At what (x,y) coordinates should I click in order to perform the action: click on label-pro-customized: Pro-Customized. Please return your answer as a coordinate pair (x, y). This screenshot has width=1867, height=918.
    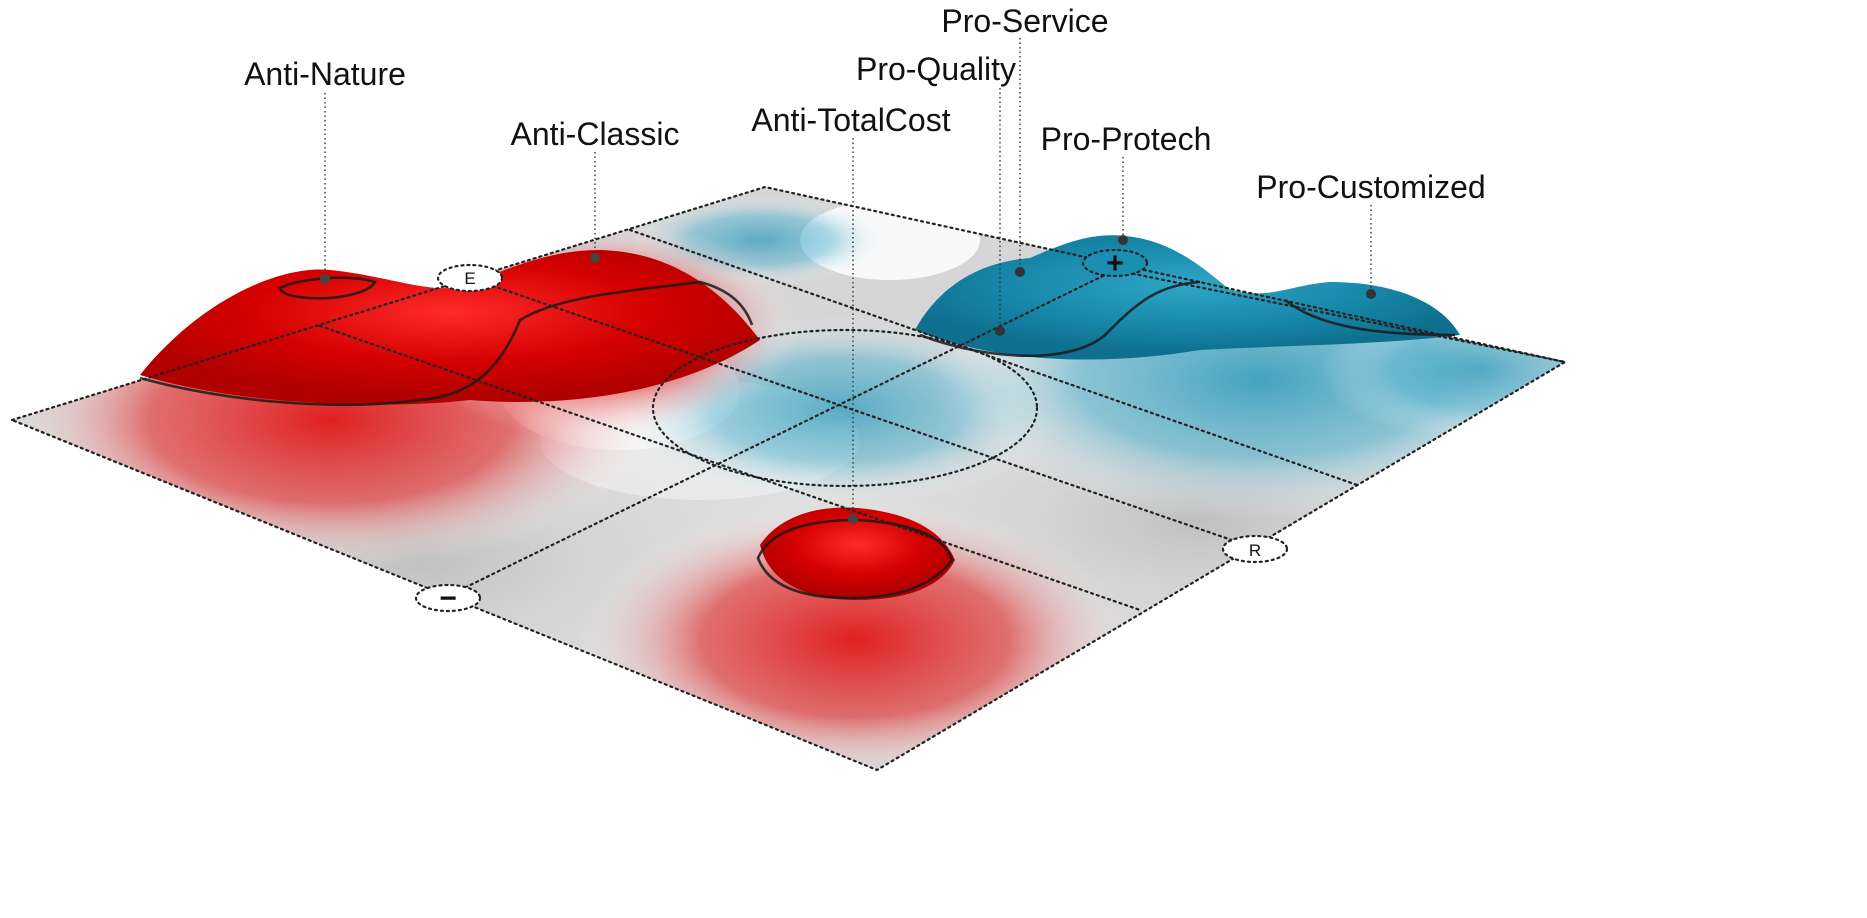
    Looking at the image, I should click on (1370, 187).